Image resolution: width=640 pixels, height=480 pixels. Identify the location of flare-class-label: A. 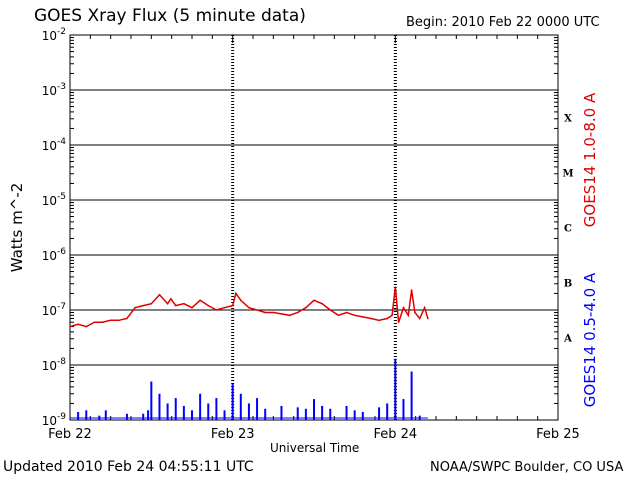
(567, 339).